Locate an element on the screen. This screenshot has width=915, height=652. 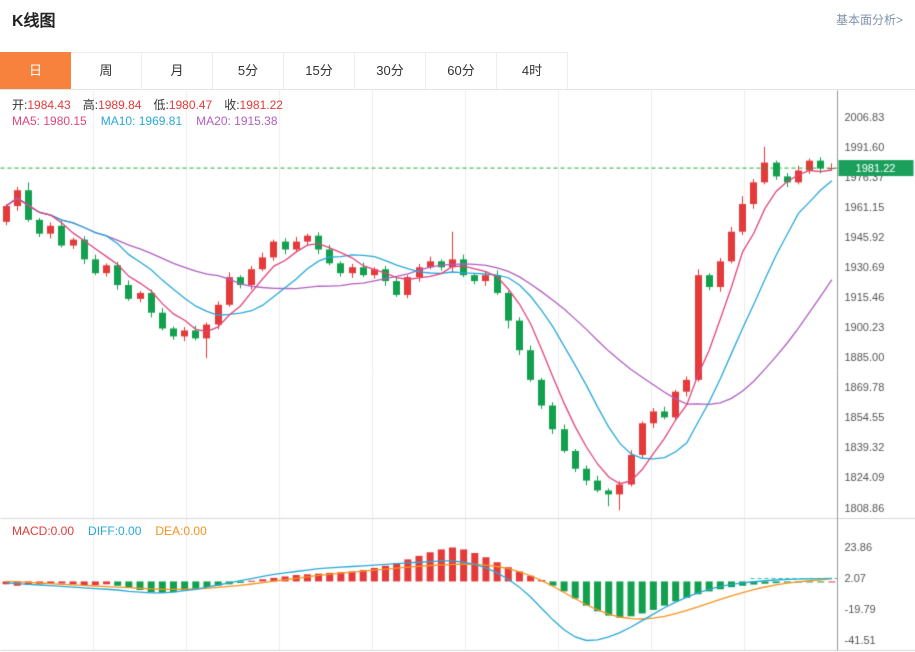
interval-tabs: 日 周 月 5分 15分 30分 60分 4时 is located at coordinates (457, 71).